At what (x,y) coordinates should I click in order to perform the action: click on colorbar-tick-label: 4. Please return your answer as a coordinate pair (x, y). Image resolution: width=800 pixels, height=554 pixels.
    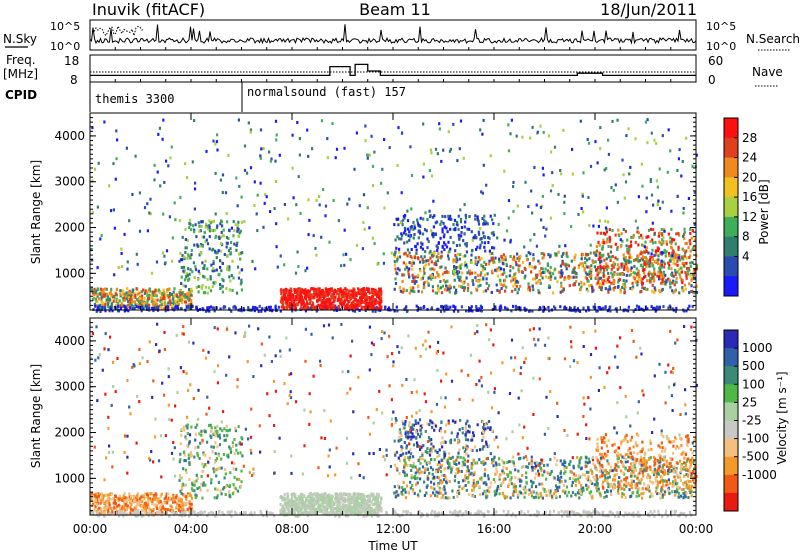
    Looking at the image, I should click on (746, 256).